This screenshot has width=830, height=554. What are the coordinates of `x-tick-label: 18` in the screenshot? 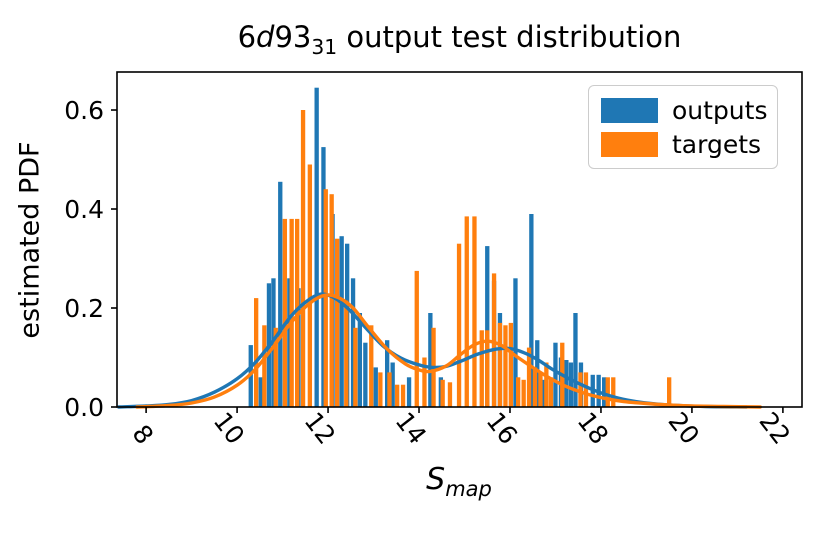 It's located at (593, 428).